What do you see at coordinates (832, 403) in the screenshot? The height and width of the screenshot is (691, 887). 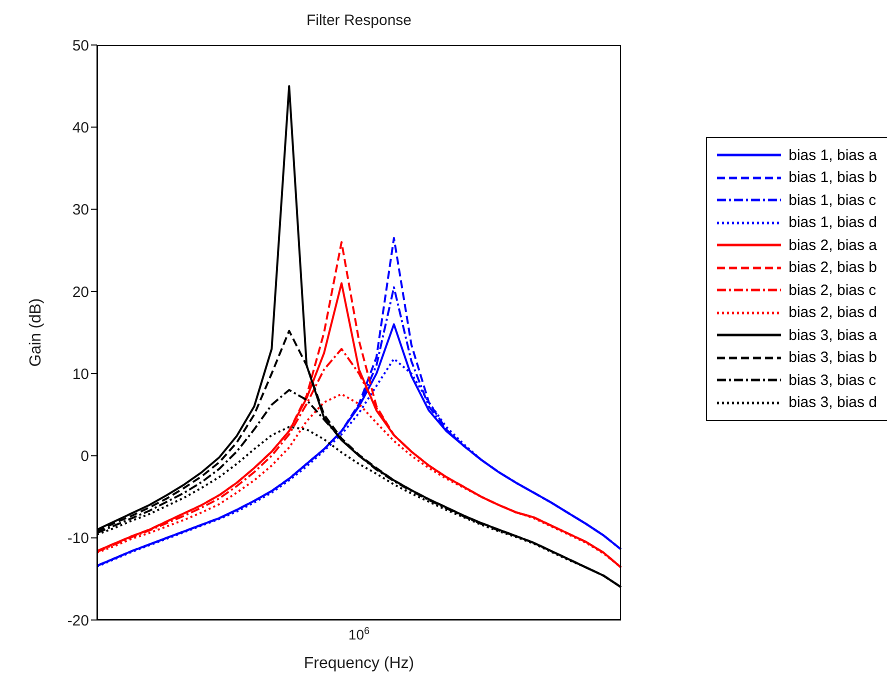 I see `legend-label: bias 3, bias d` at bounding box center [832, 403].